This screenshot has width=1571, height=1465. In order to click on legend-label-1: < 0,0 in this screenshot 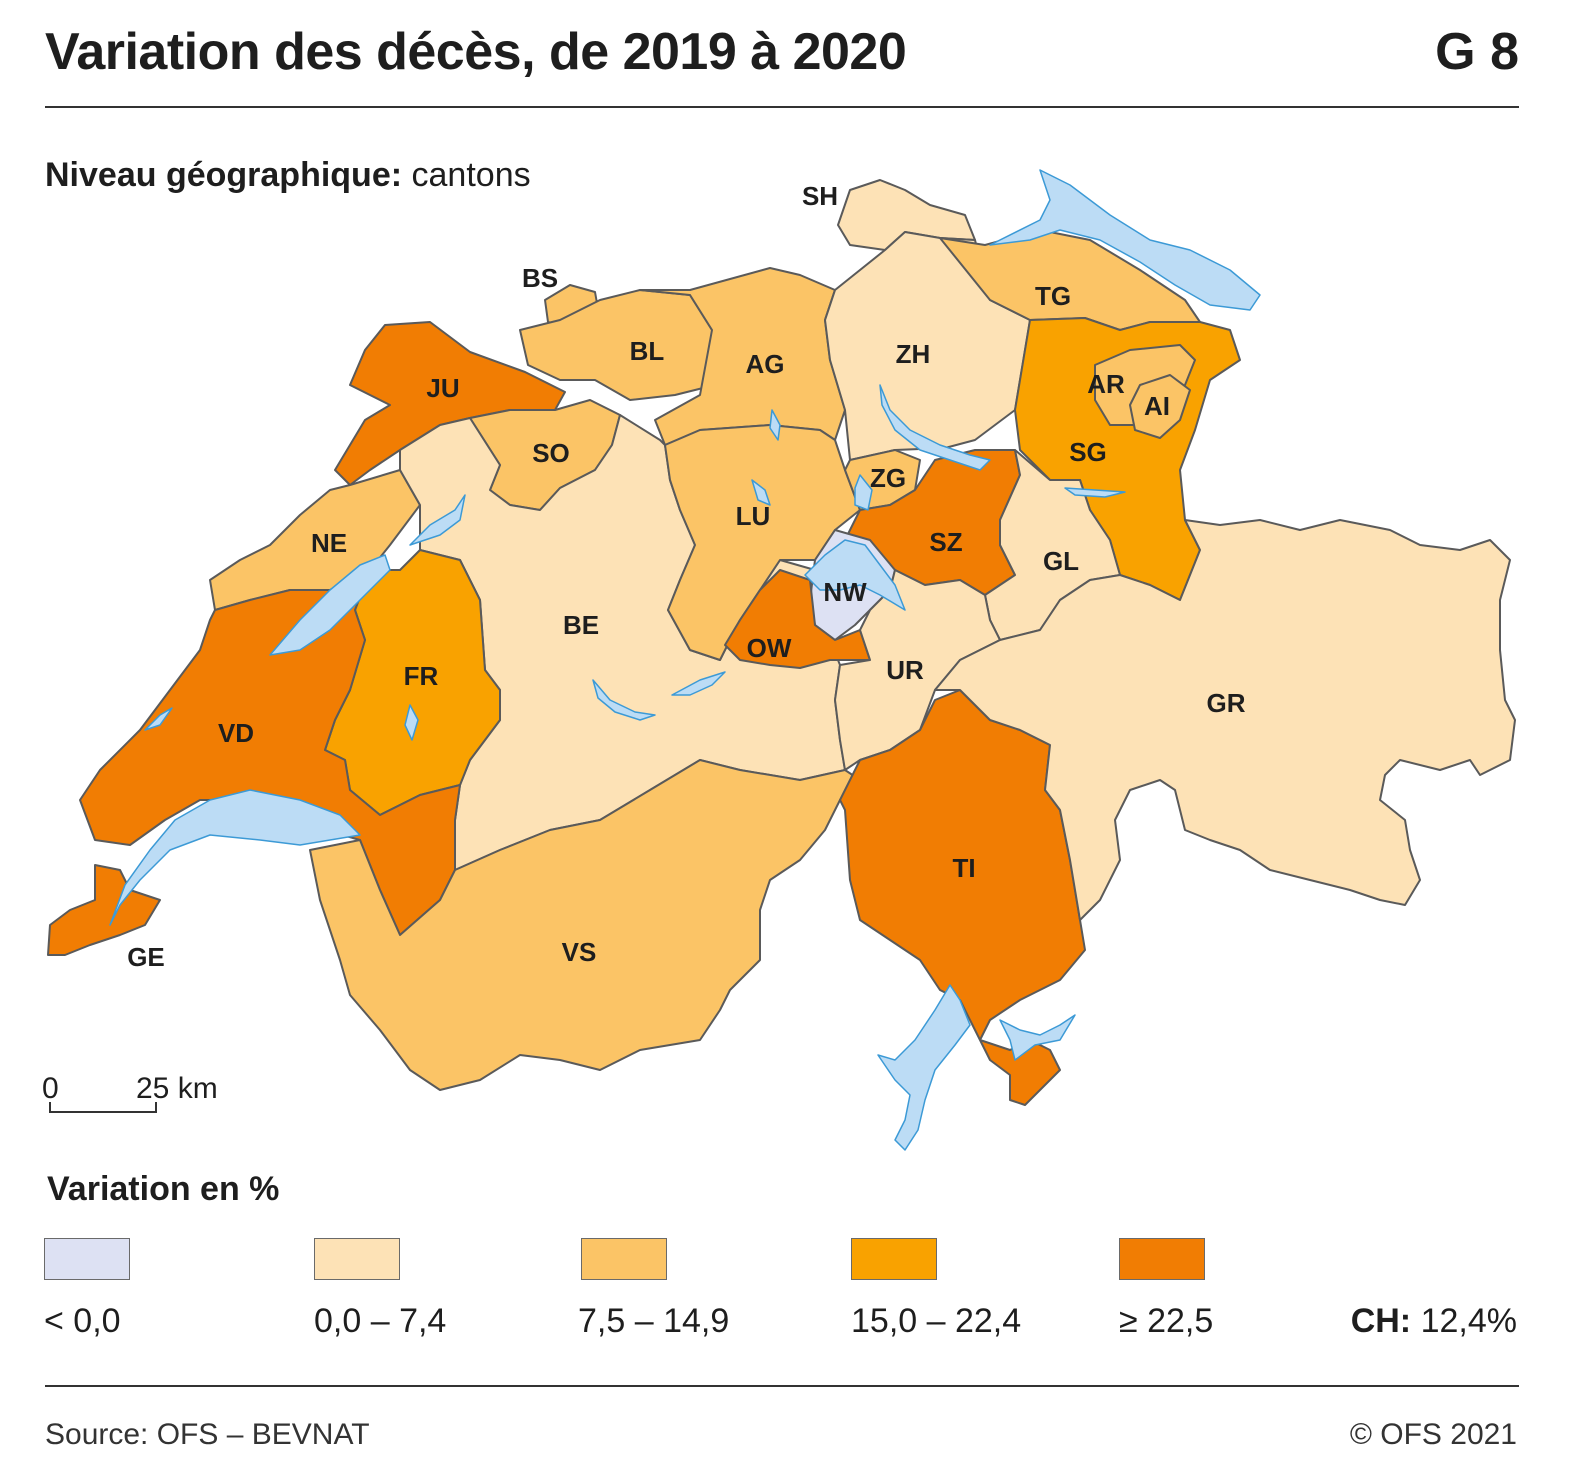, I will do `click(82, 1321)`.